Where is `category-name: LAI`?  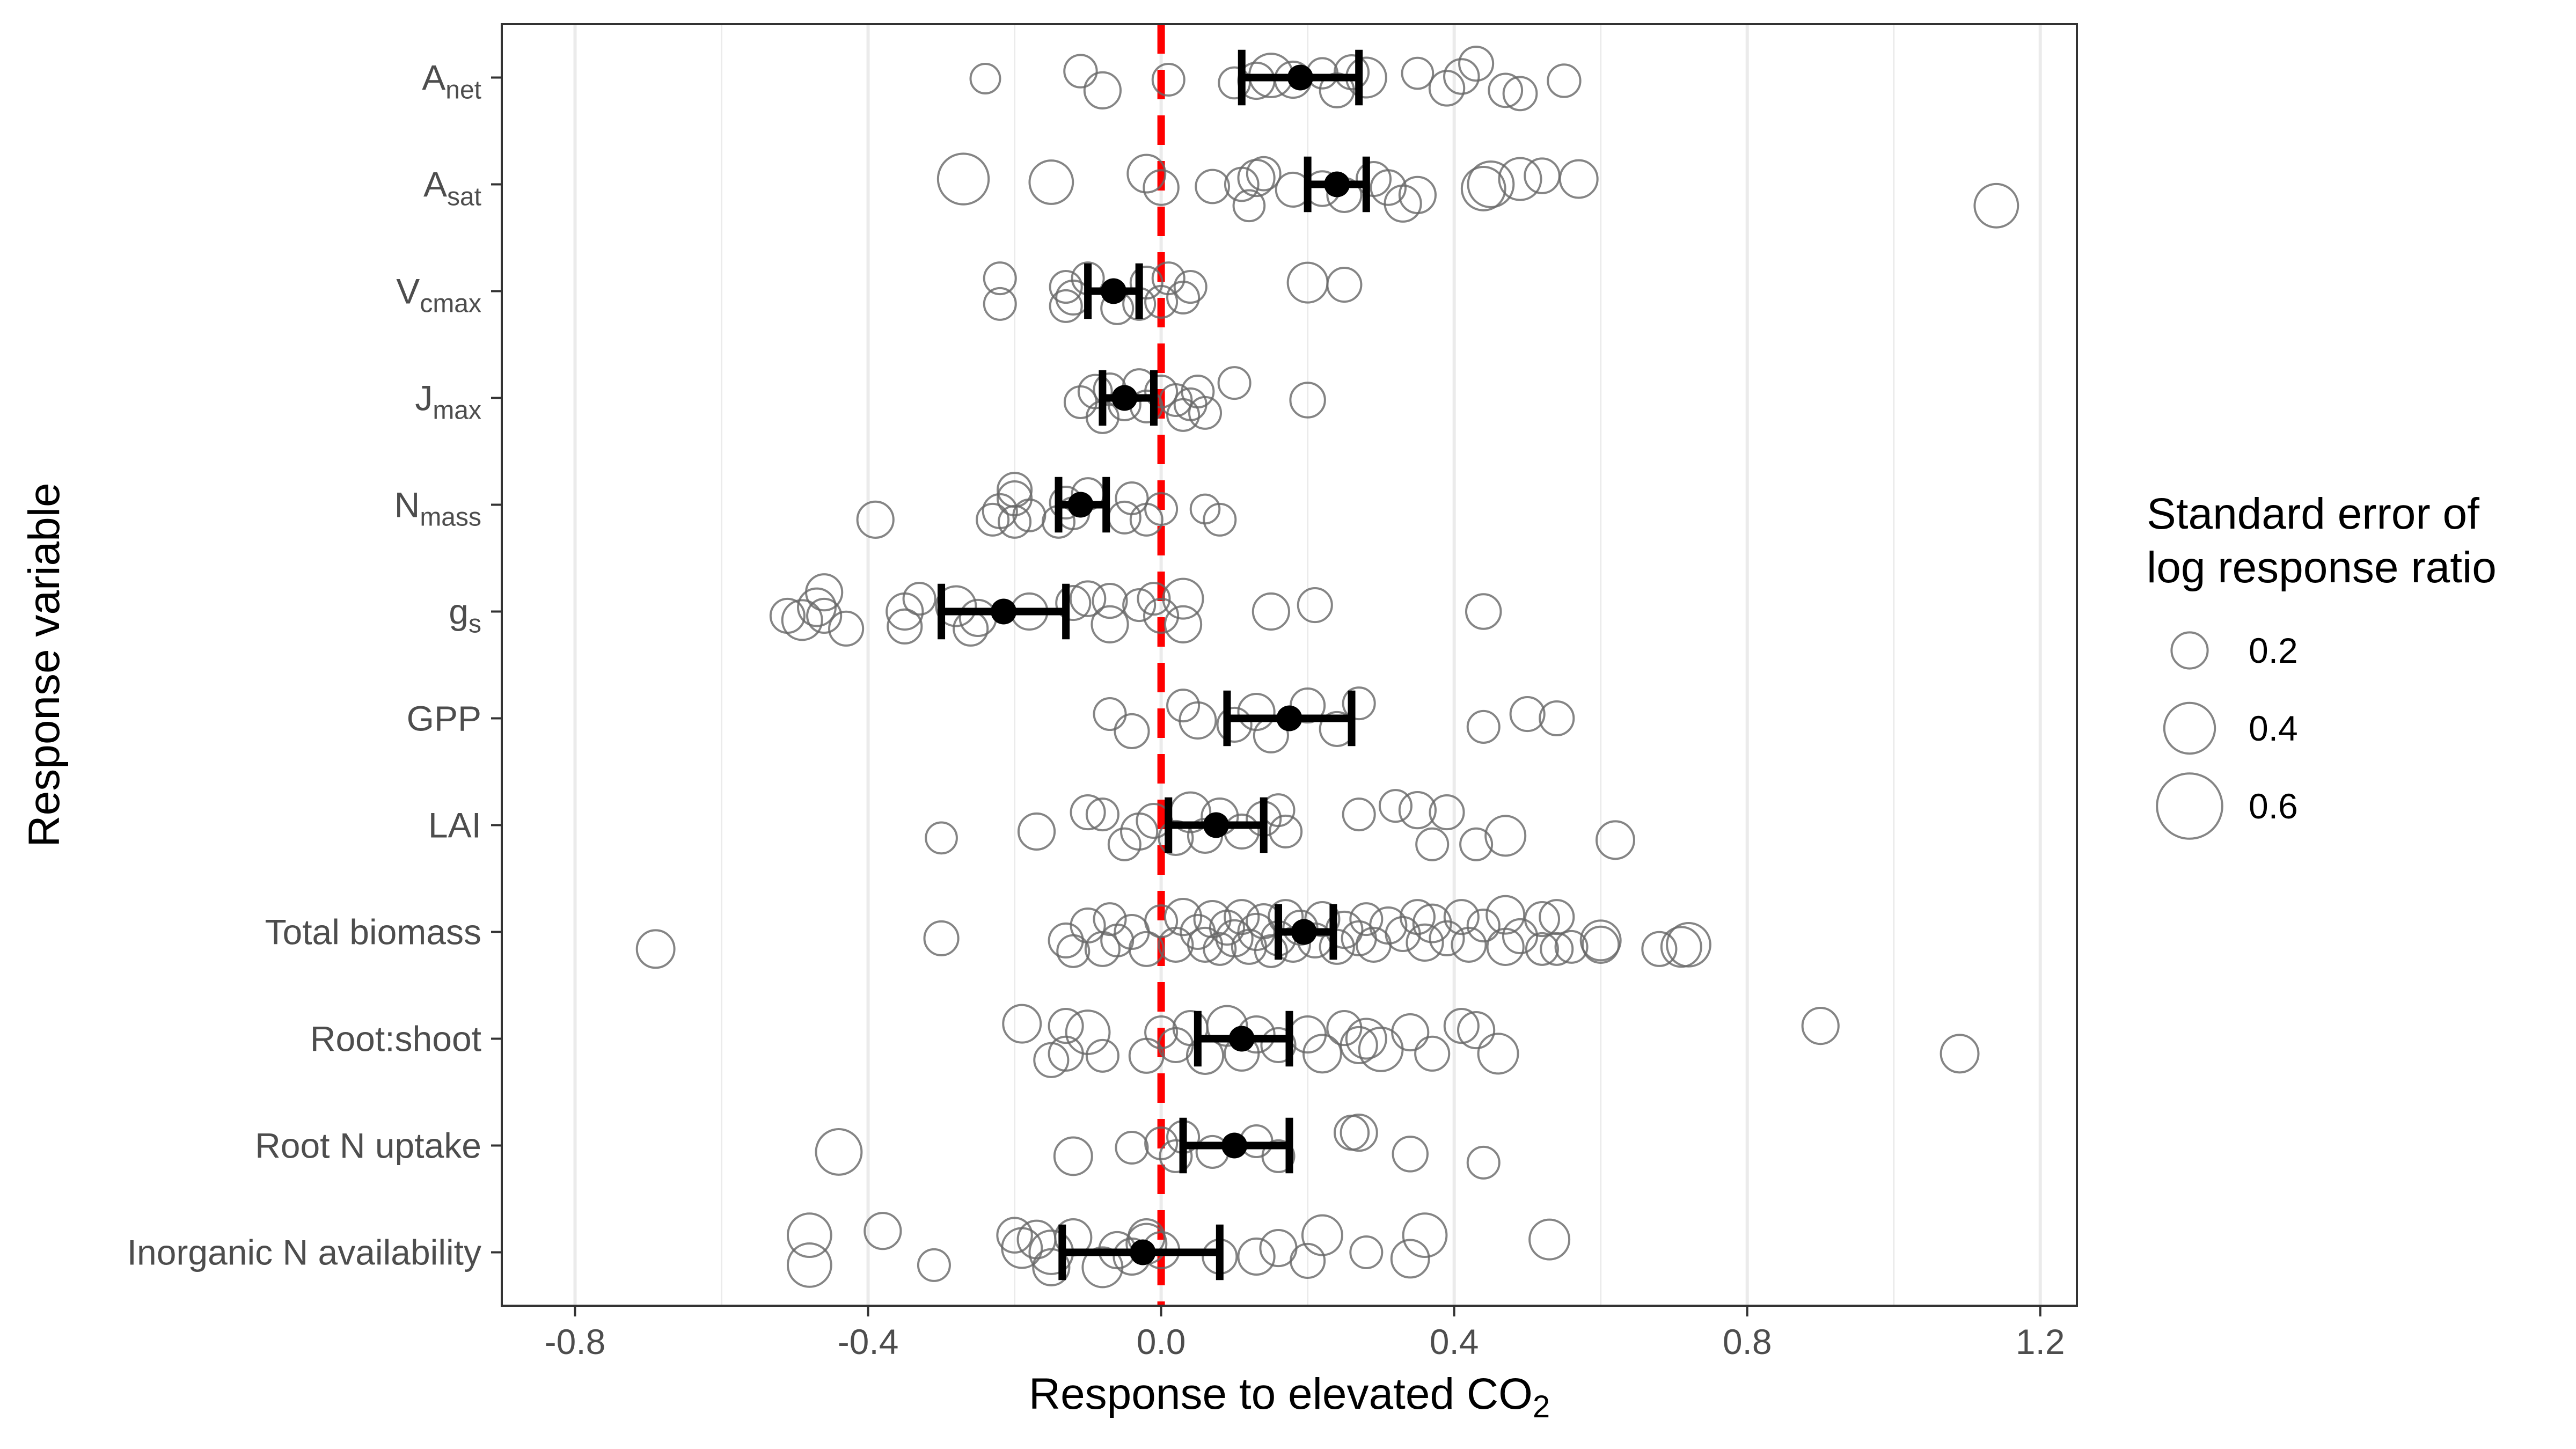 category-name: LAI is located at coordinates (454, 825).